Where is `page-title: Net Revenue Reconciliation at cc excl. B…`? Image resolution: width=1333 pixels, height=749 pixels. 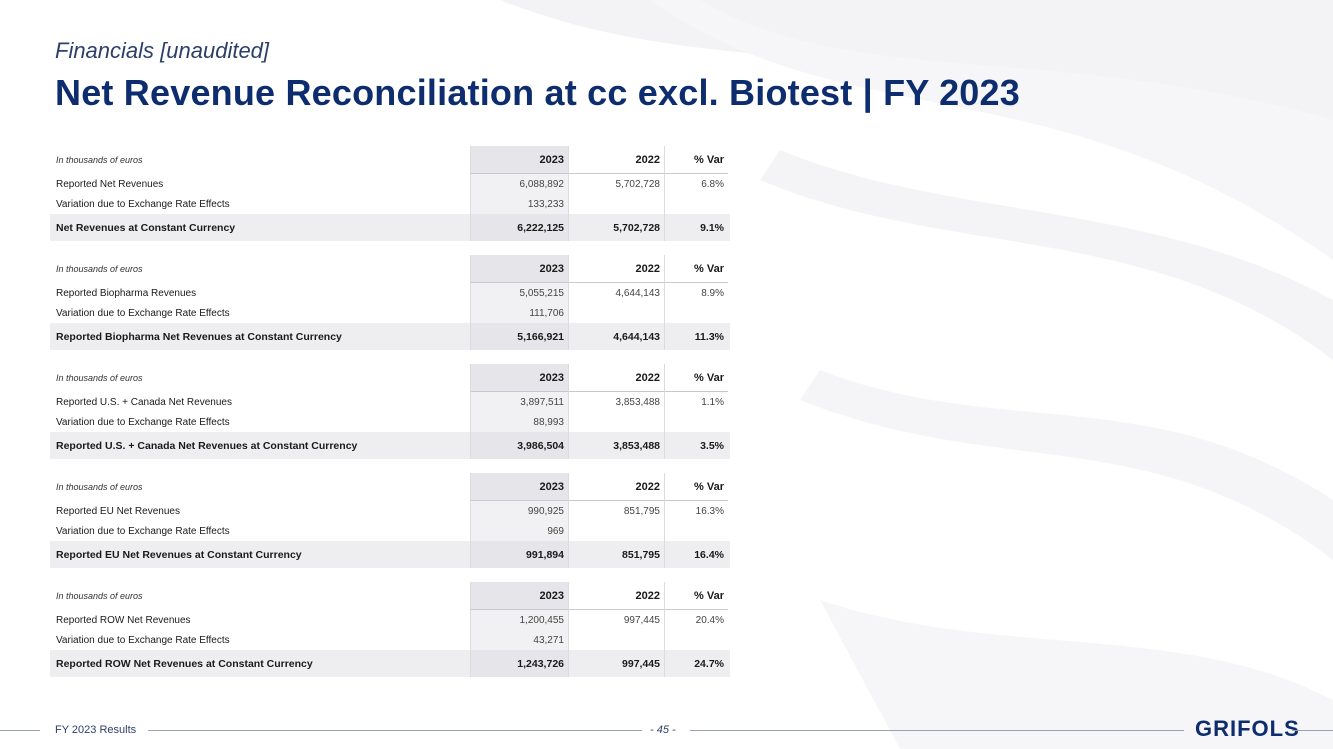
page-title: Net Revenue Reconciliation at cc excl. B… is located at coordinates (537, 92).